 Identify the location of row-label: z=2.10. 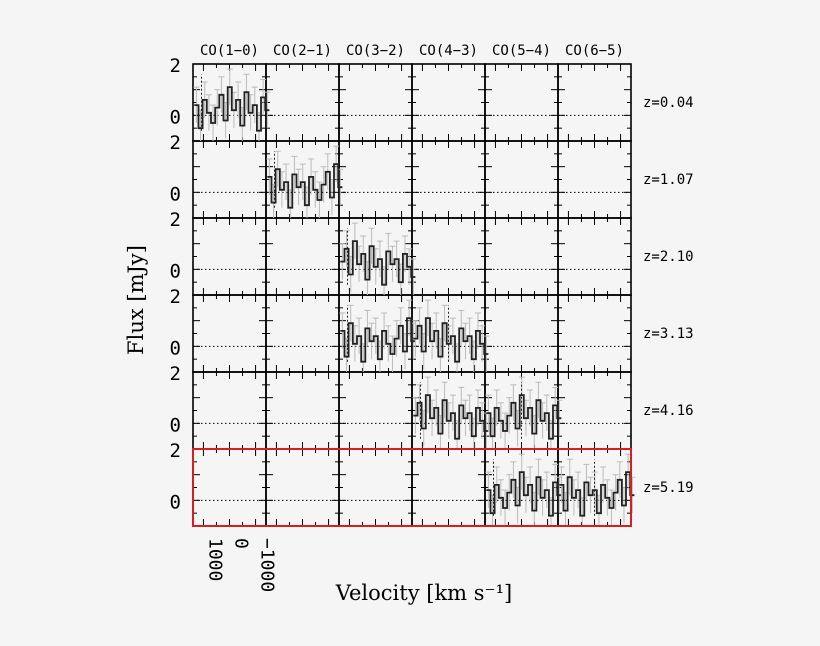
(668, 257).